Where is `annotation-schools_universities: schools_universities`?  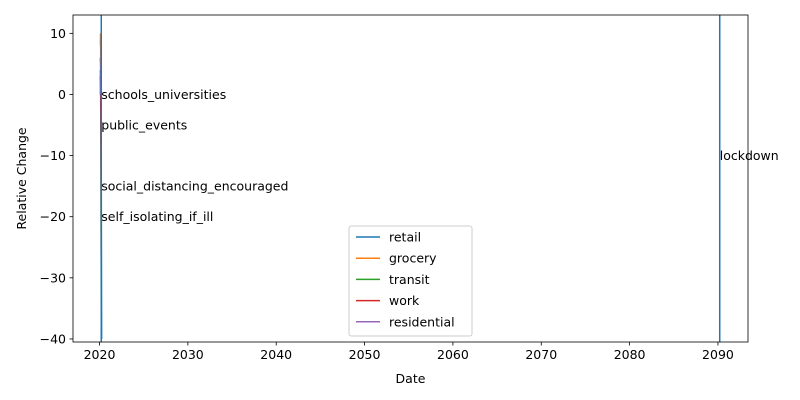
annotation-schools_universities: schools_universities is located at coordinates (163, 94).